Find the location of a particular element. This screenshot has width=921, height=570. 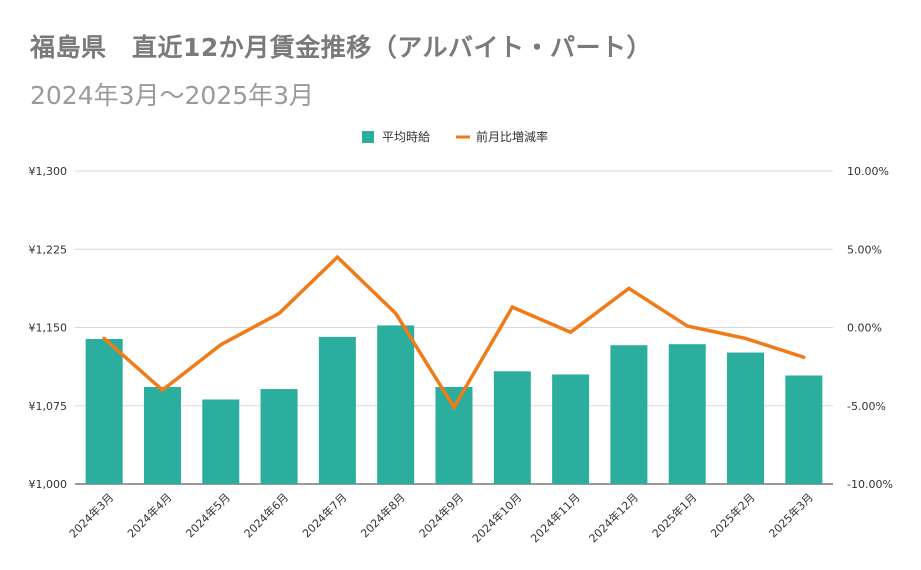

x-tick-label: 2025年1月 is located at coordinates (674, 515).